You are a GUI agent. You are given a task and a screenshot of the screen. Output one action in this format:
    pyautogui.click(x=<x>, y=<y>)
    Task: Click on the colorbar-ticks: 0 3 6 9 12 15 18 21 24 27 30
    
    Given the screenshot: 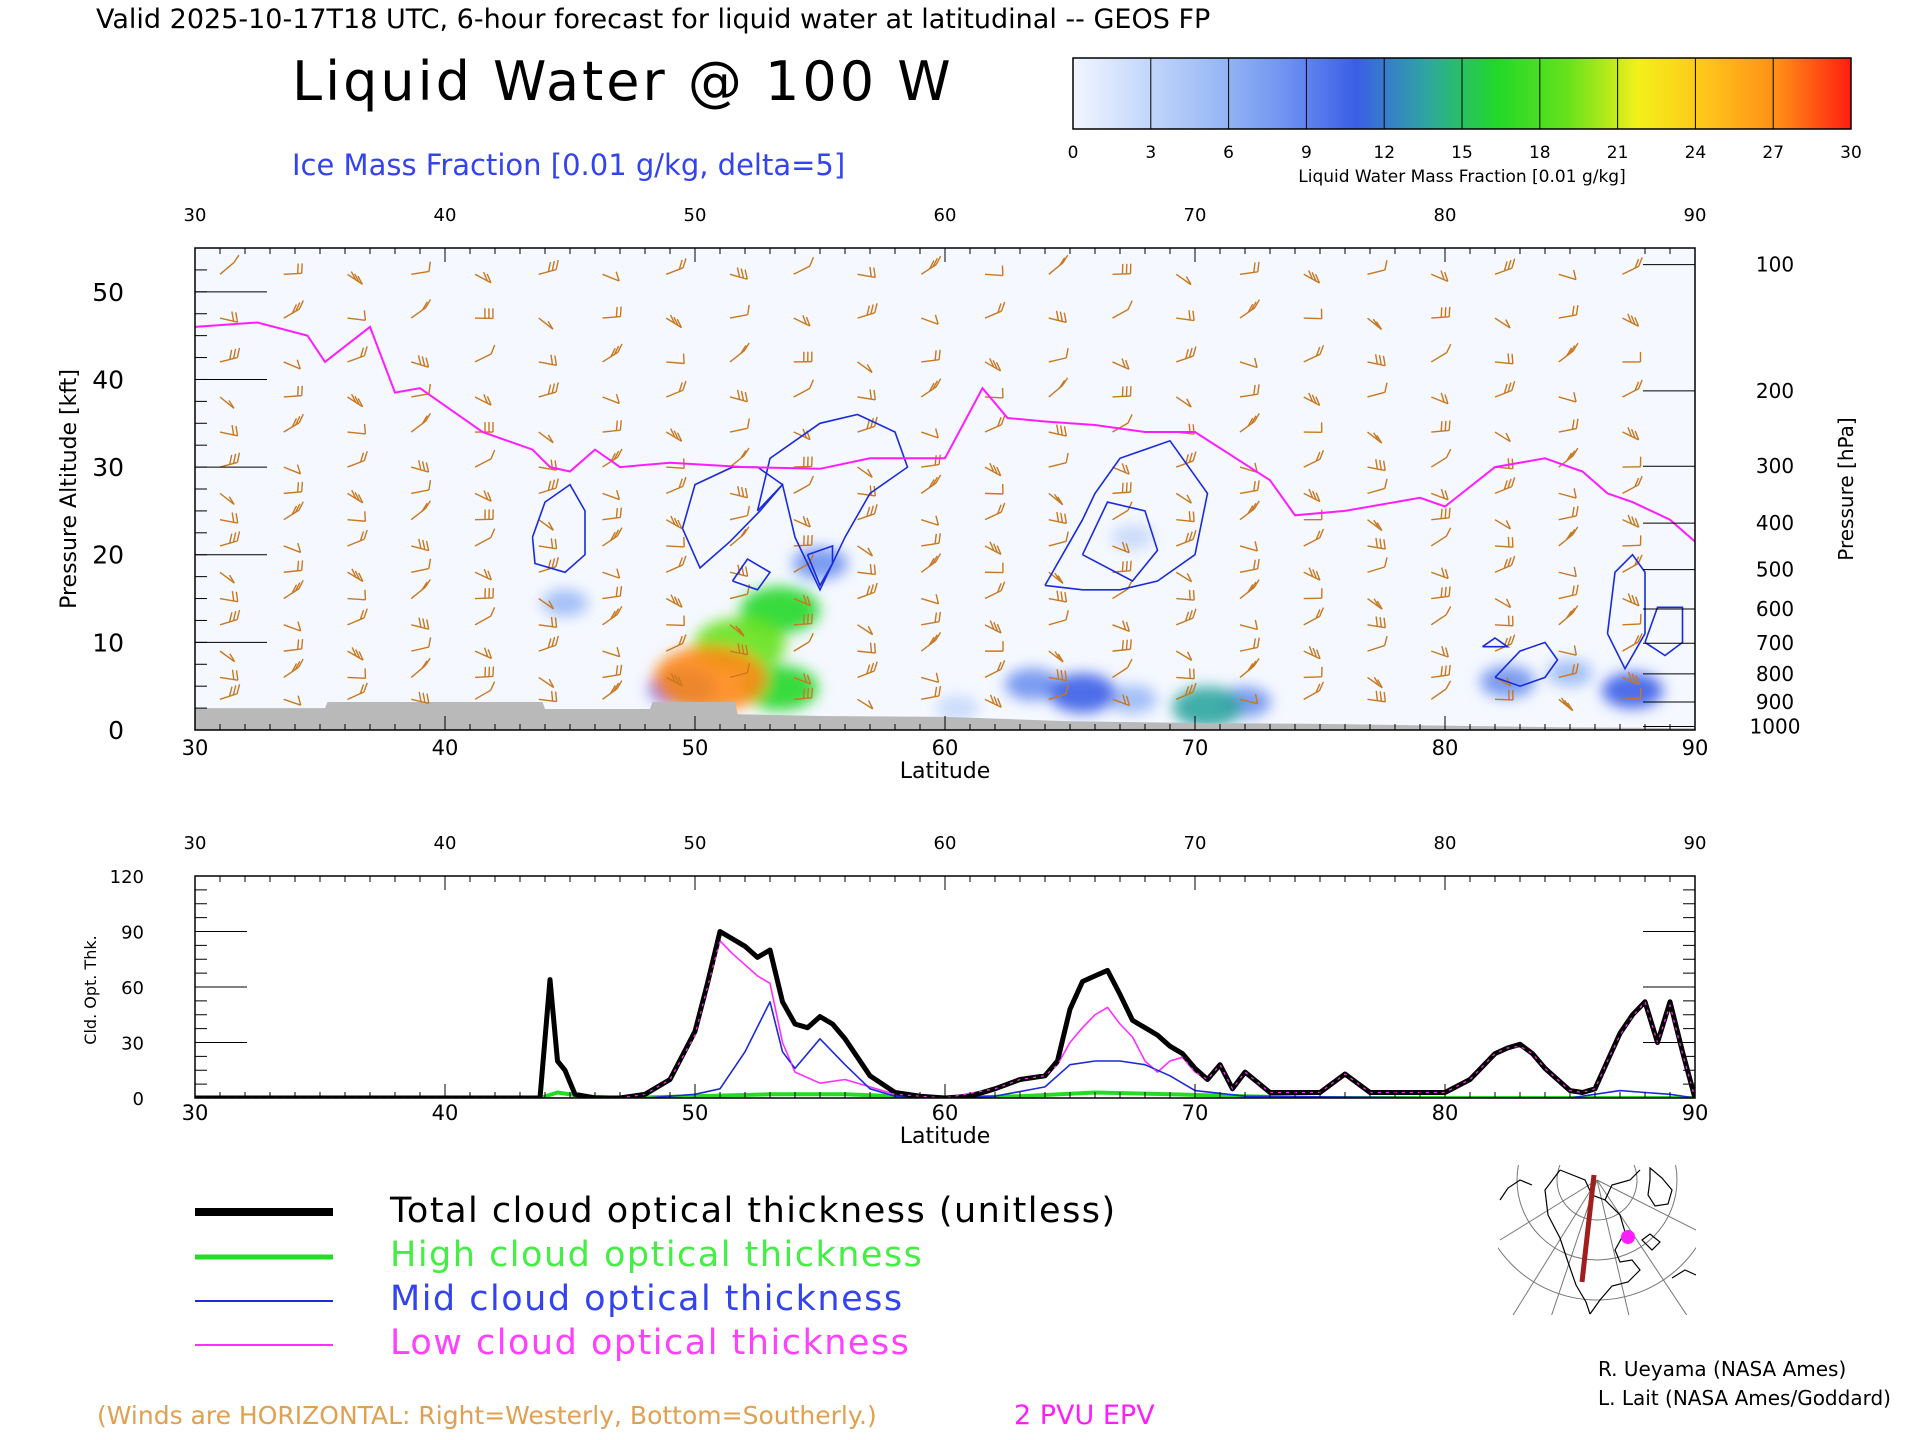 What is the action you would take?
    pyautogui.click(x=1465, y=110)
    